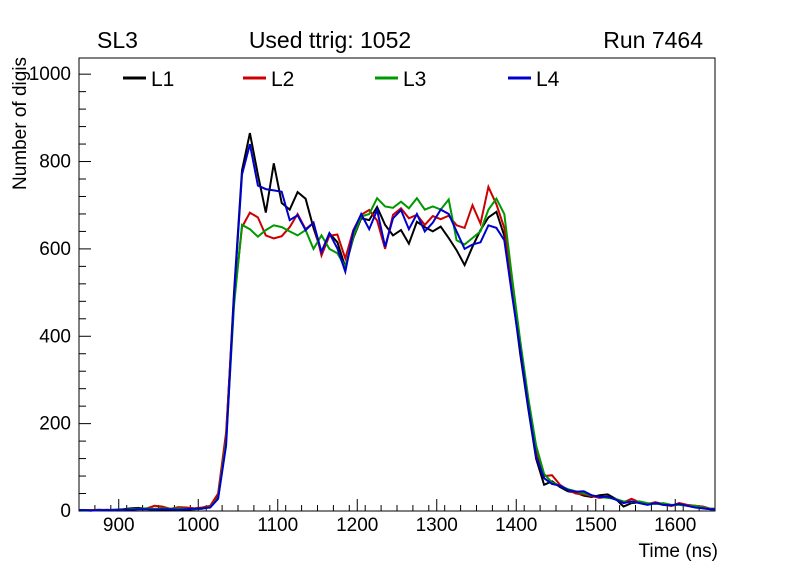 The width and height of the screenshot is (796, 572). Describe the element at coordinates (675, 525) in the screenshot. I see `x-tick-label: 1600` at that location.